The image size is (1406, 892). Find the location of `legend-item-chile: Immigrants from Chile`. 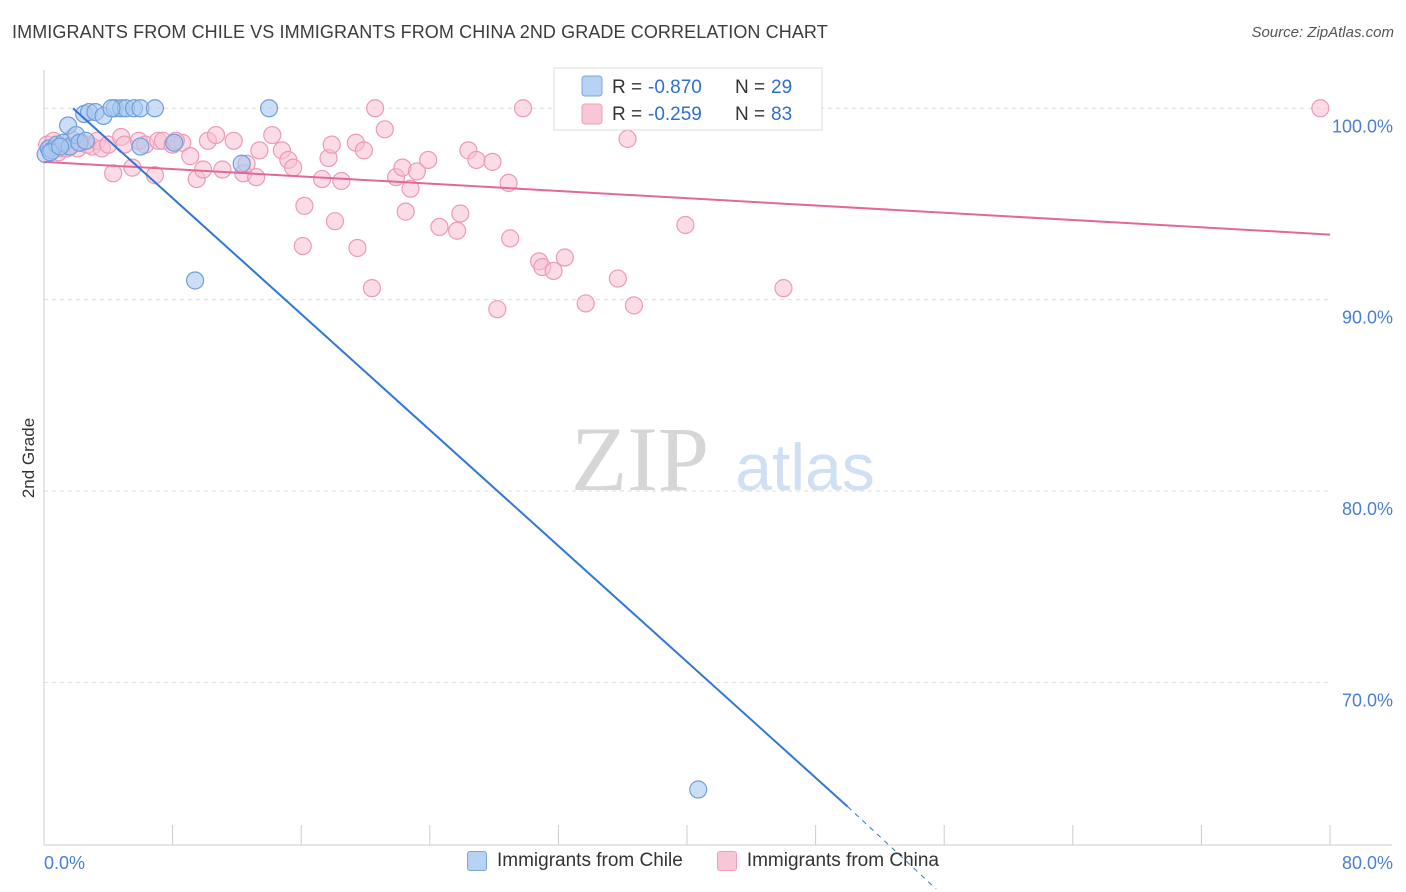

legend-item-chile: Immigrants from Chile is located at coordinates (575, 861).